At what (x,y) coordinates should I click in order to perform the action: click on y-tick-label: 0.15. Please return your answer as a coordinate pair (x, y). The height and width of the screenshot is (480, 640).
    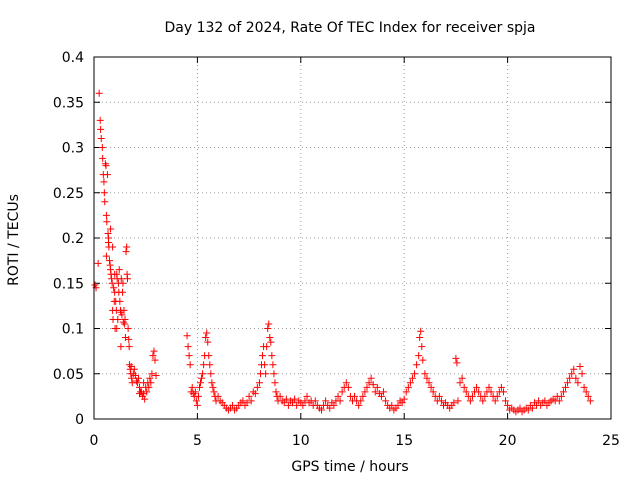
    Looking at the image, I should click on (68, 284).